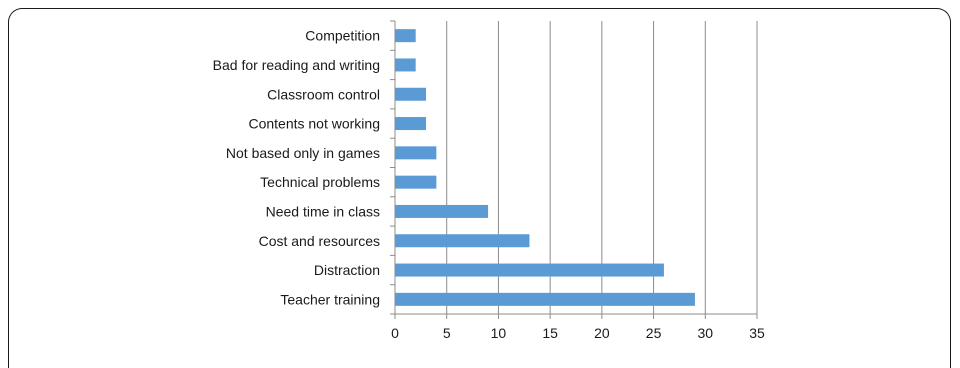 The image size is (960, 368). I want to click on category-label: Technical problems, so click(320, 182).